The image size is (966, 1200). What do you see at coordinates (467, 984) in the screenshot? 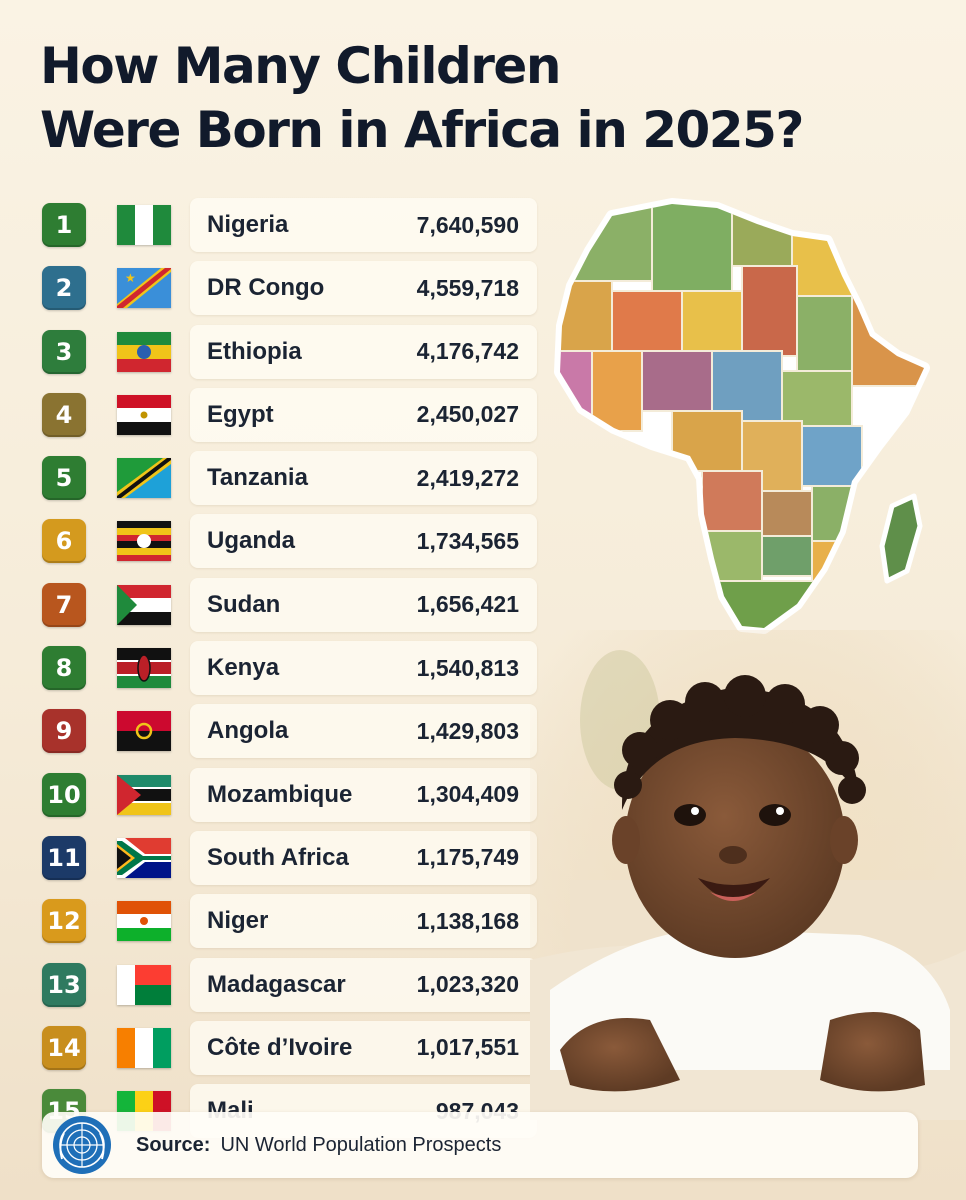
I see `birth-count: 1,023,320` at bounding box center [467, 984].